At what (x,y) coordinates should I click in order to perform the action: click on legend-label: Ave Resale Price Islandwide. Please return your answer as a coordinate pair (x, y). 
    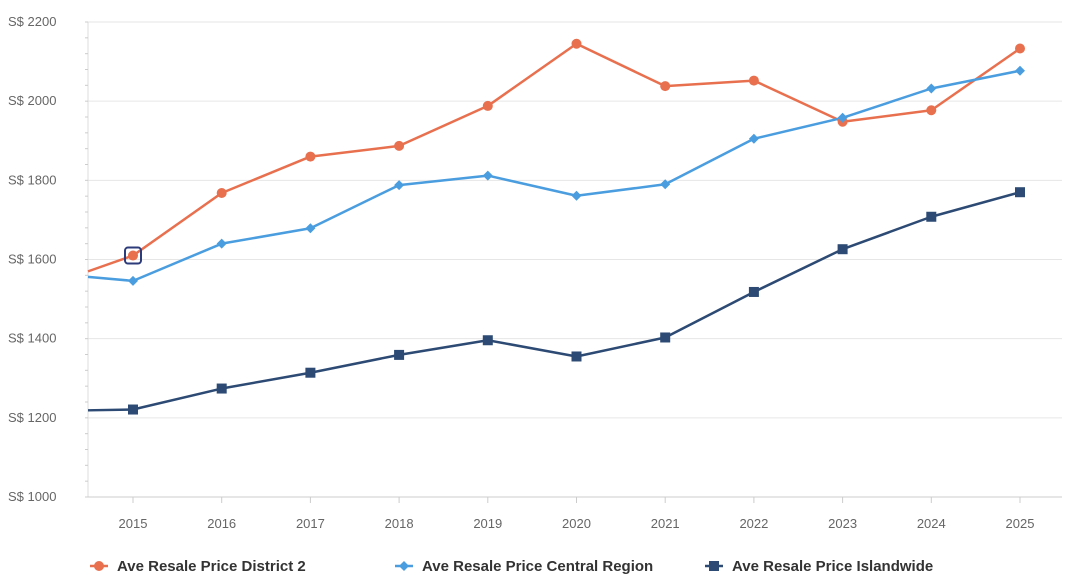
    Looking at the image, I should click on (832, 566).